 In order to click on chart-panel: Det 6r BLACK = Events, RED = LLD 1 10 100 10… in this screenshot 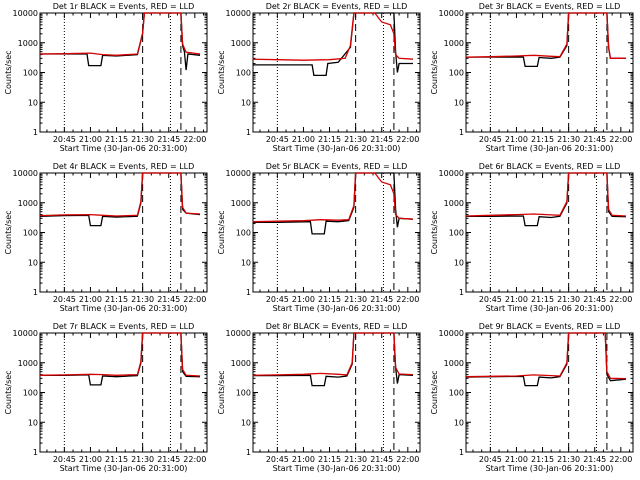, I will do `click(532, 237)`.